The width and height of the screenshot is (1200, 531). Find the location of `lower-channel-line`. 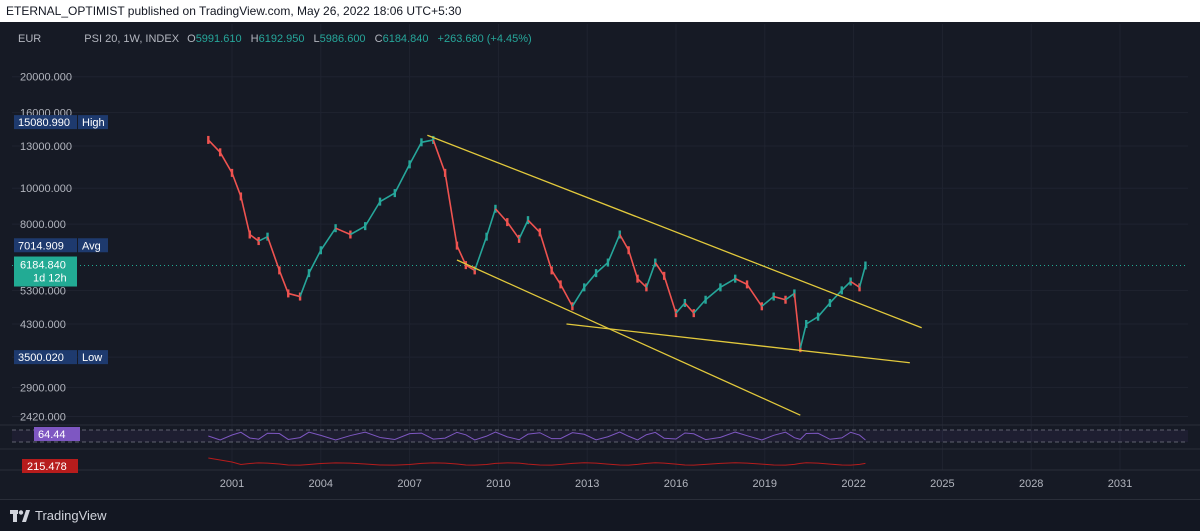

lower-channel-line is located at coordinates (628, 337).